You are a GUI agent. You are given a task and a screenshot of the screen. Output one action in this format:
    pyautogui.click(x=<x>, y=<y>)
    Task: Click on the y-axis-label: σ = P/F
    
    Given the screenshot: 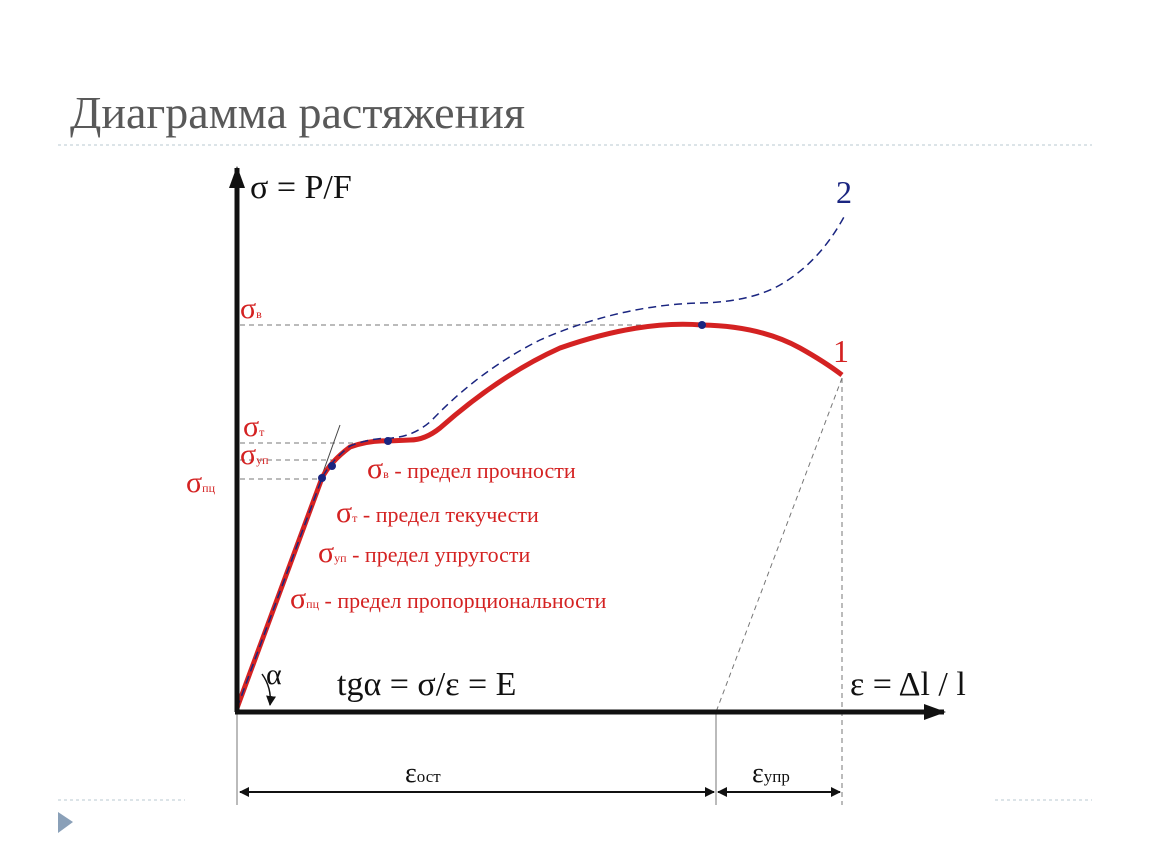 What is the action you would take?
    pyautogui.click(x=301, y=187)
    